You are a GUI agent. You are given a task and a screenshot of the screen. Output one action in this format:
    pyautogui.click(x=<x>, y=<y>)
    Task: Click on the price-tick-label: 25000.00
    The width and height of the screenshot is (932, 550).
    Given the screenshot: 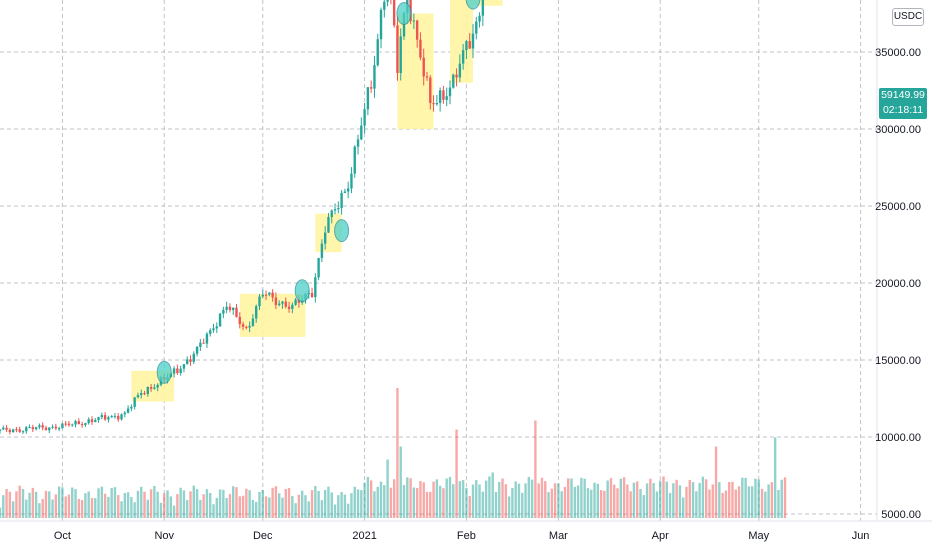 What is the action you would take?
    pyautogui.click(x=898, y=207)
    